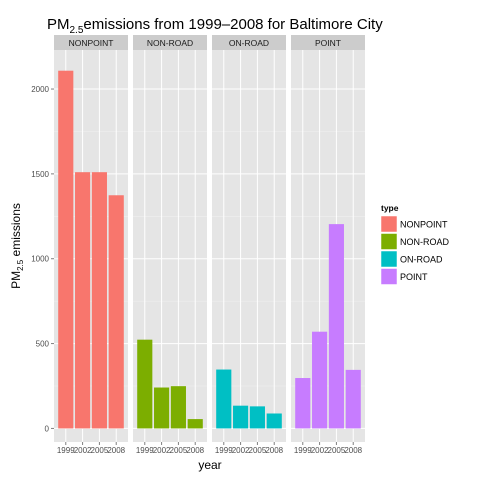 The width and height of the screenshot is (480, 480). Describe the element at coordinates (178, 407) in the screenshot. I see `bar-non-road-2005` at that location.